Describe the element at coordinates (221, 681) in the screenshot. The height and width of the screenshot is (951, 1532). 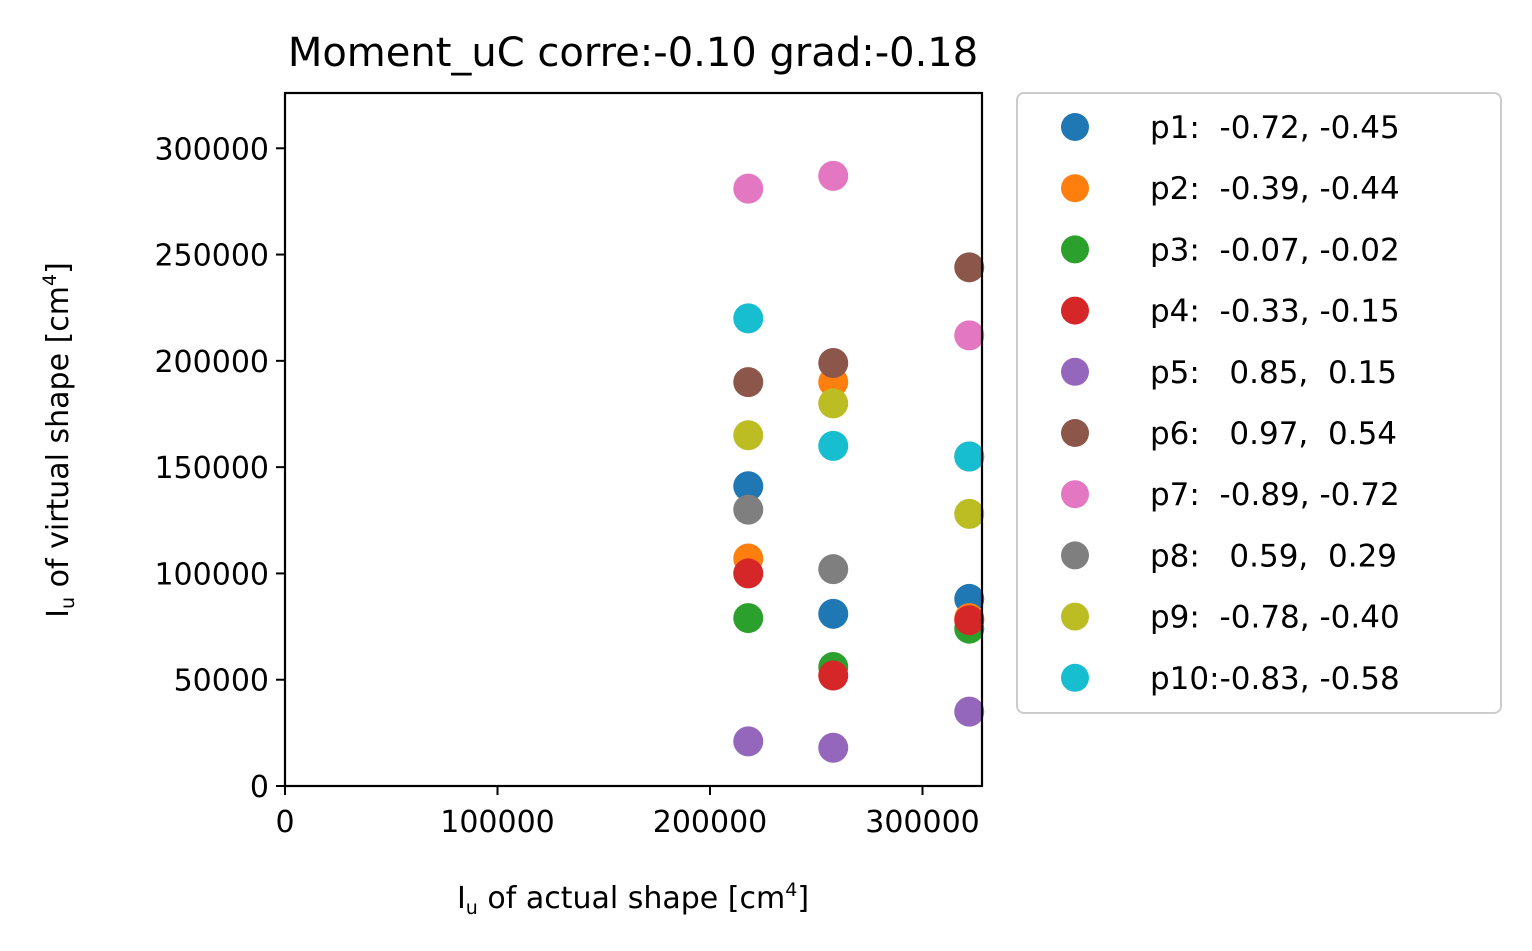
I see `y-tick-label: 50000` at that location.